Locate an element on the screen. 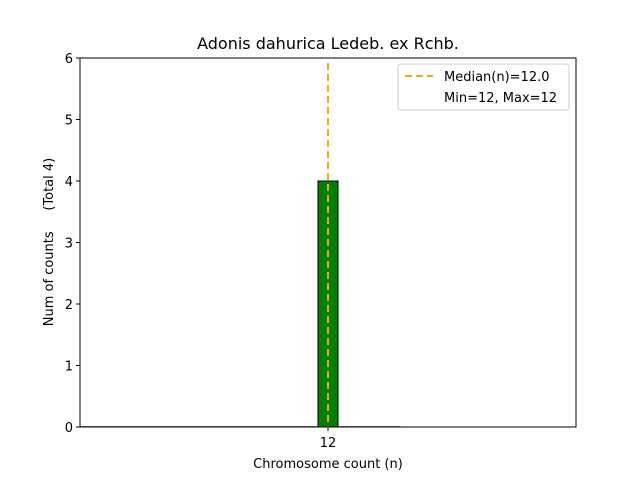 The height and width of the screenshot is (484, 640). legend: Median(n)=12.0 Min=12, Max=12 is located at coordinates (483, 87).